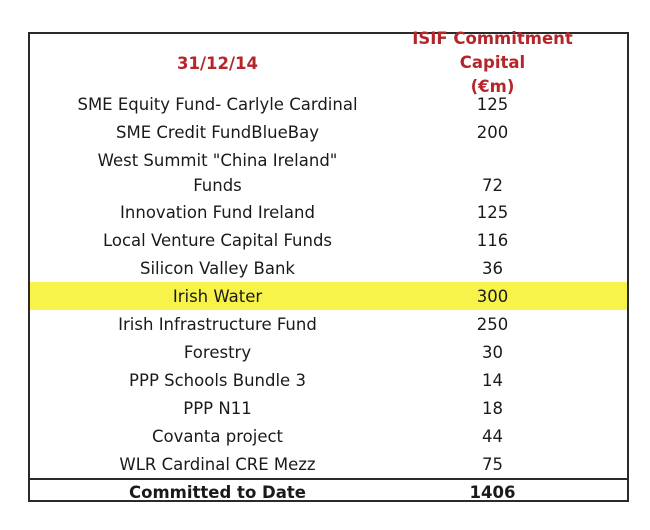 The image size is (650, 530). What do you see at coordinates (328, 491) in the screenshot?
I see `total-row: Committed to Date 1406` at bounding box center [328, 491].